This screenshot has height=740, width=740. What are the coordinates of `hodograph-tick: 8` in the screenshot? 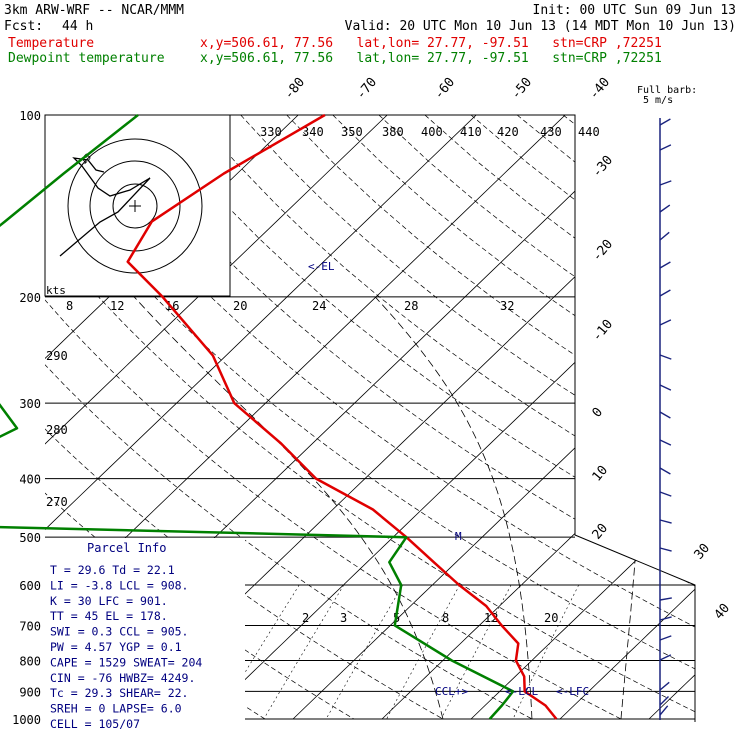 It's located at (69, 306).